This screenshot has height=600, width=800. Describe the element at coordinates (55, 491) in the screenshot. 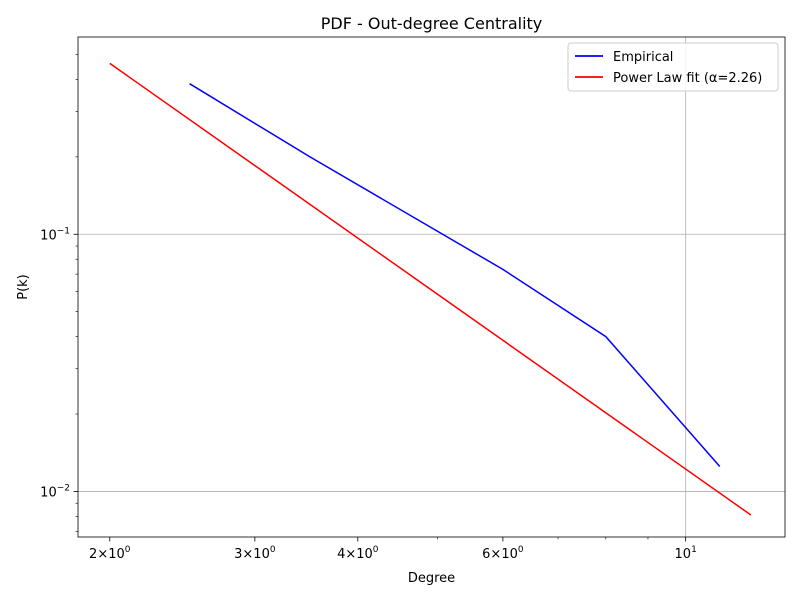

I see `y-tick-label: 10⁻²` at that location.